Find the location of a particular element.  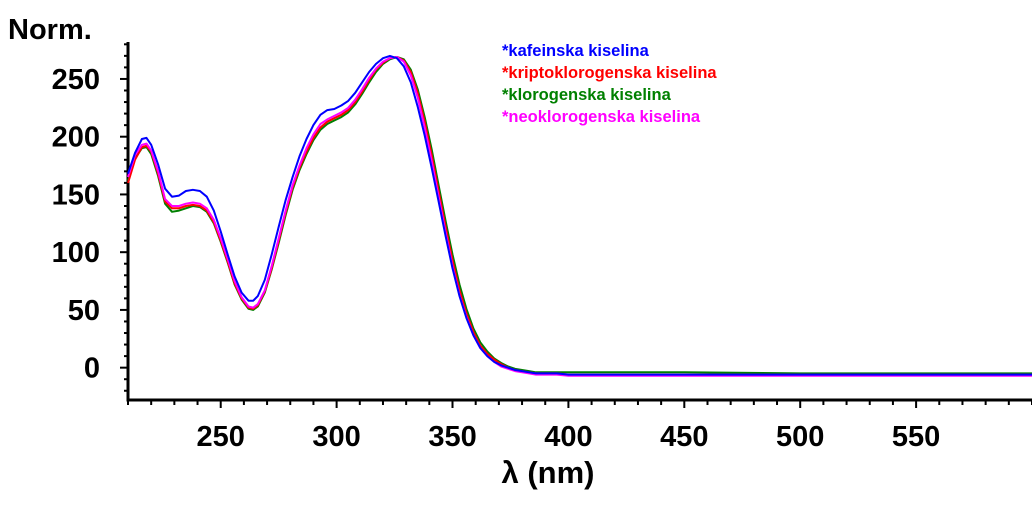

y-axis-label: Norm. is located at coordinates (50, 30).